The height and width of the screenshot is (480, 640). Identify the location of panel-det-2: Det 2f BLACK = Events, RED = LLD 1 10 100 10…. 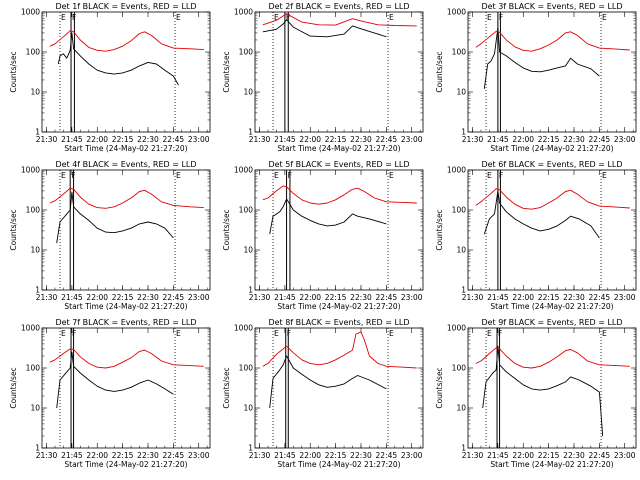
(323, 77).